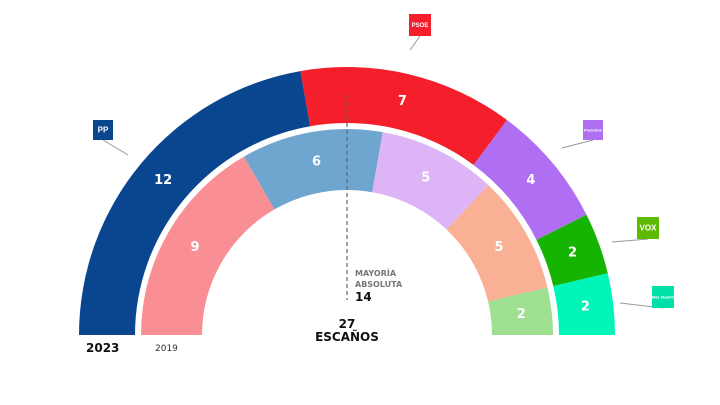 The image size is (720, 405). I want to click on majority-label-line2: ABSOLUTA, so click(379, 284).